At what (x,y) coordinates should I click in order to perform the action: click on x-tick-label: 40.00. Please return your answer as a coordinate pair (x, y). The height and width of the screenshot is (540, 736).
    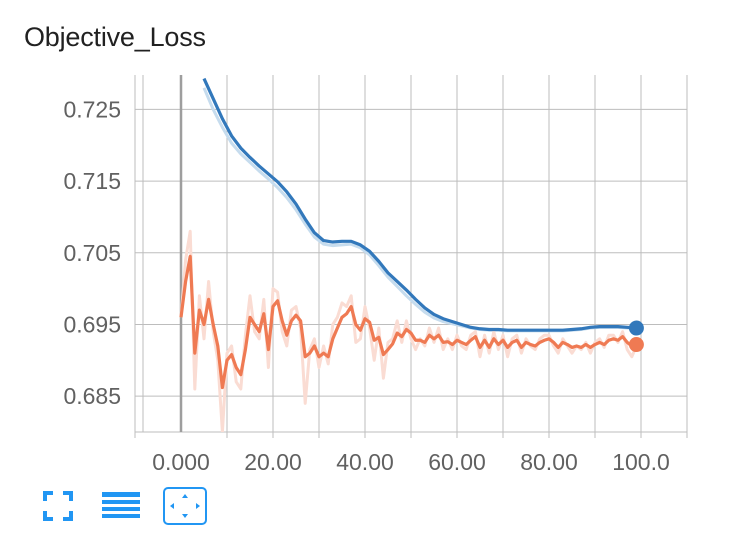
    Looking at the image, I should click on (365, 462).